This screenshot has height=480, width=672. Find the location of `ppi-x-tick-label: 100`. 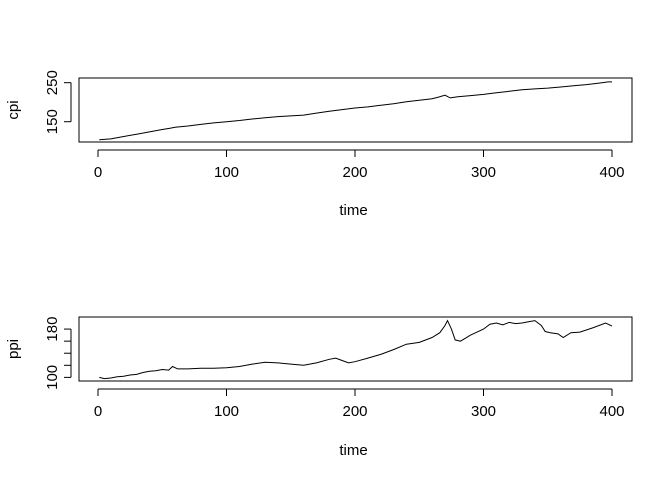

ppi-x-tick-label: 100 is located at coordinates (226, 411).